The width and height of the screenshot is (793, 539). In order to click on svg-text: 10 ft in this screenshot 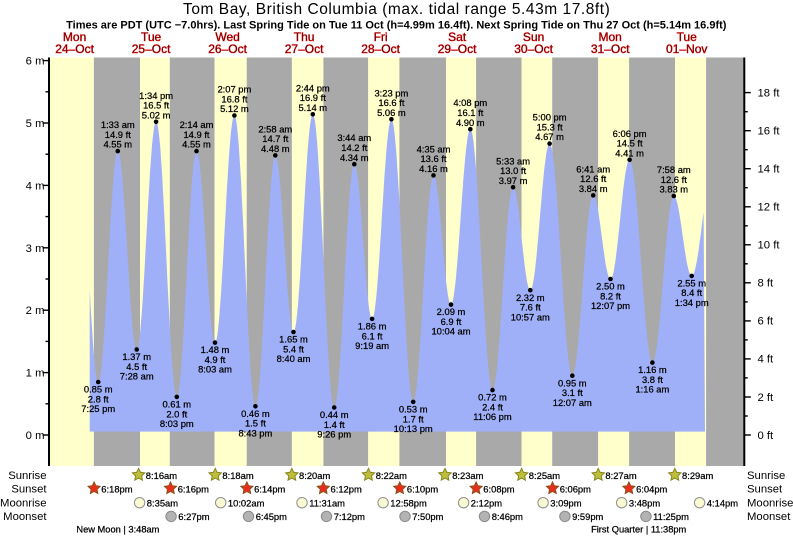, I will do `click(769, 246)`.